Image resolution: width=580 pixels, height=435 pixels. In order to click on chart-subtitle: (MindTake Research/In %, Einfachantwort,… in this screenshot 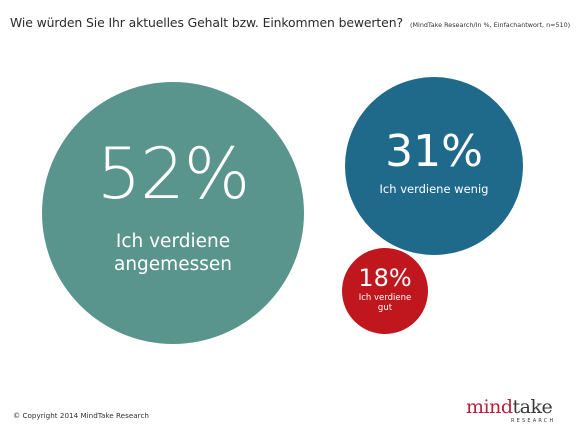, I will do `click(490, 25)`.